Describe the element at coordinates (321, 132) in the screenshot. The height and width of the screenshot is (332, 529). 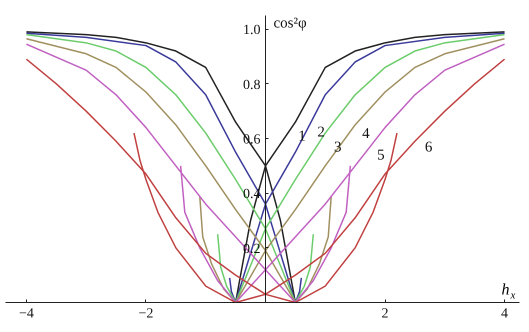
I see `annotation: 2` at that location.